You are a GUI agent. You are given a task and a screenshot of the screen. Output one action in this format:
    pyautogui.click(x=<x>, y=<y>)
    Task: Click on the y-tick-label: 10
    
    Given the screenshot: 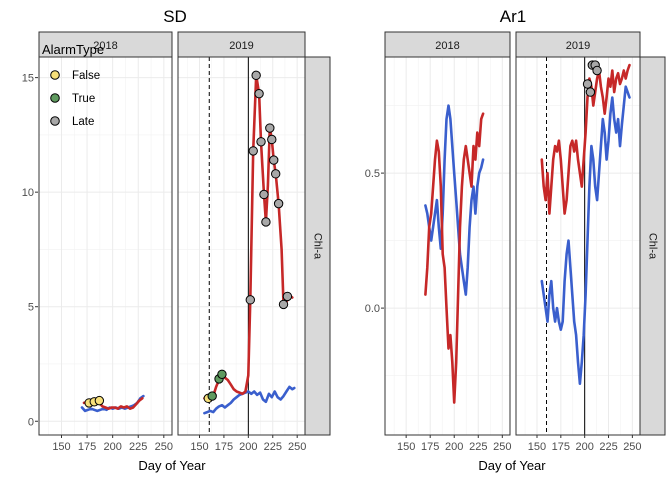 What is the action you would take?
    pyautogui.click(x=28, y=193)
    